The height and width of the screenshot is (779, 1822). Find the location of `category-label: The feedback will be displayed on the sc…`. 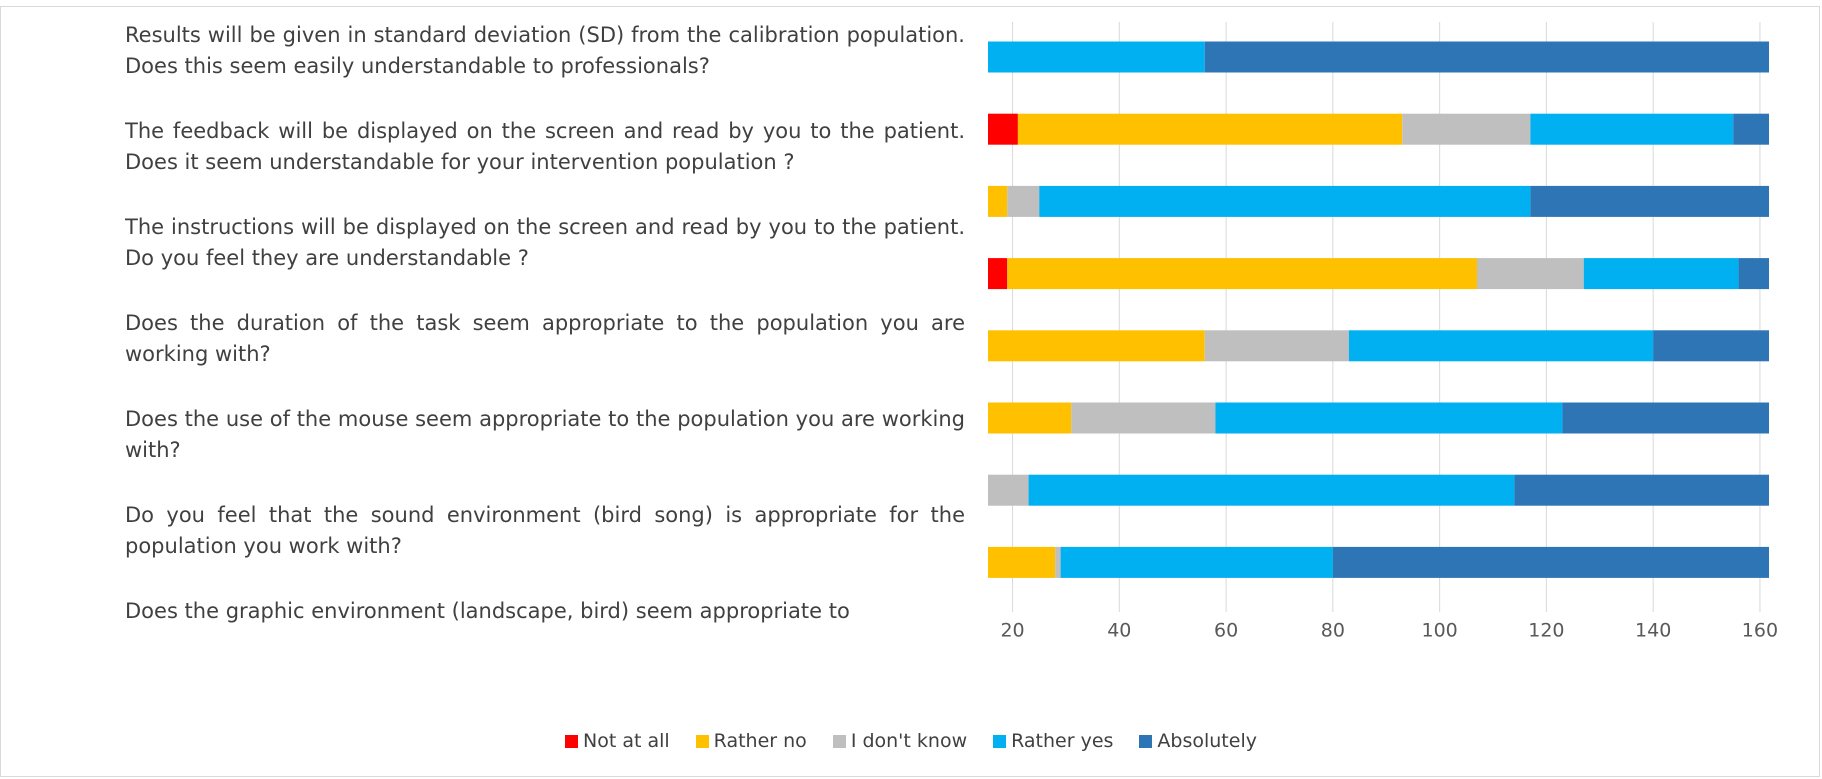

category-label: The feedback will be displayed on the sc… is located at coordinates (545, 146).